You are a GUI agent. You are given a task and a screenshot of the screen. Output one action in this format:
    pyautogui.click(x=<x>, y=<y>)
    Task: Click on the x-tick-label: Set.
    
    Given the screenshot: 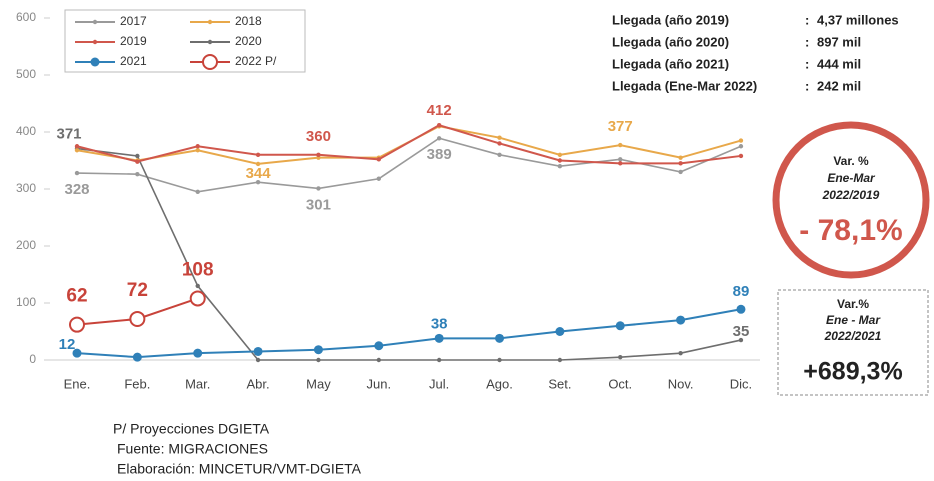 What is the action you would take?
    pyautogui.click(x=559, y=383)
    